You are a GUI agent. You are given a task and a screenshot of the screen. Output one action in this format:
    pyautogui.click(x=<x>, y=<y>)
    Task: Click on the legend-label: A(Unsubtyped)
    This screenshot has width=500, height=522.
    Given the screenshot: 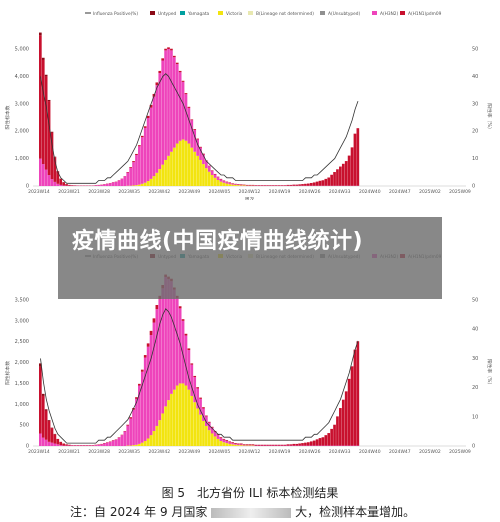 What is the action you would take?
    pyautogui.click(x=344, y=14)
    